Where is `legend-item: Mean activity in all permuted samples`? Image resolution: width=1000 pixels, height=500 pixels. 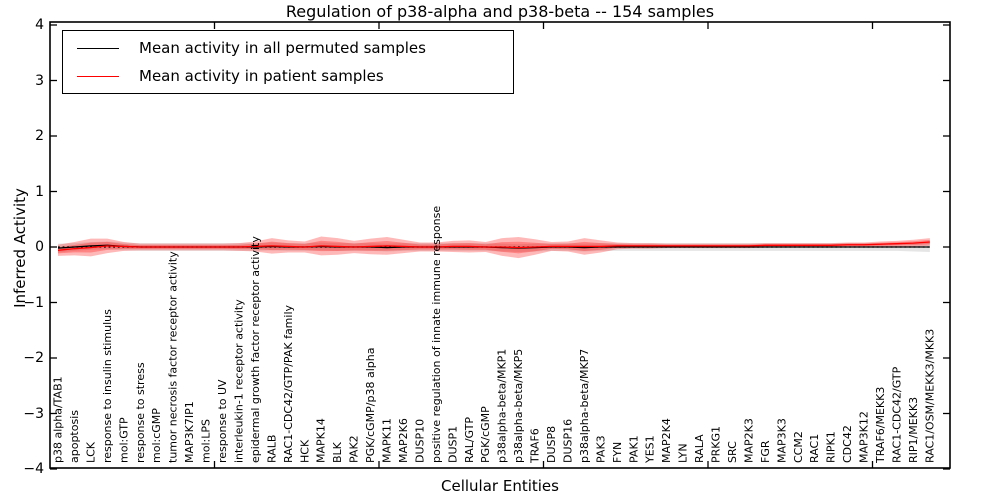 legend-item: Mean activity in all permuted samples is located at coordinates (288, 48).